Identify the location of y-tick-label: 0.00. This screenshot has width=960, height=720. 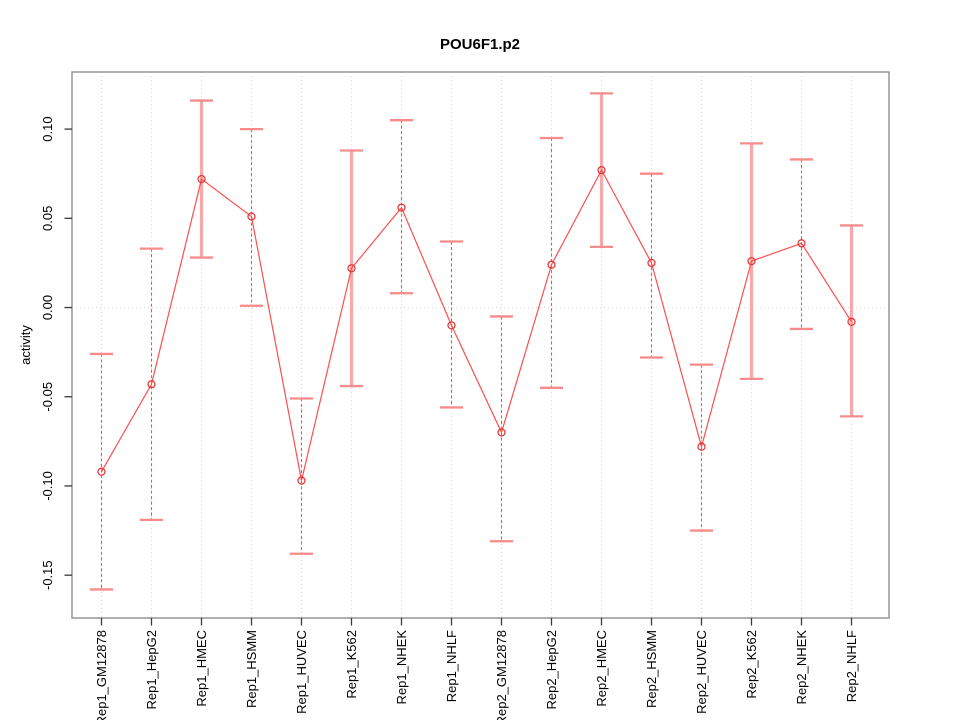
(47, 307).